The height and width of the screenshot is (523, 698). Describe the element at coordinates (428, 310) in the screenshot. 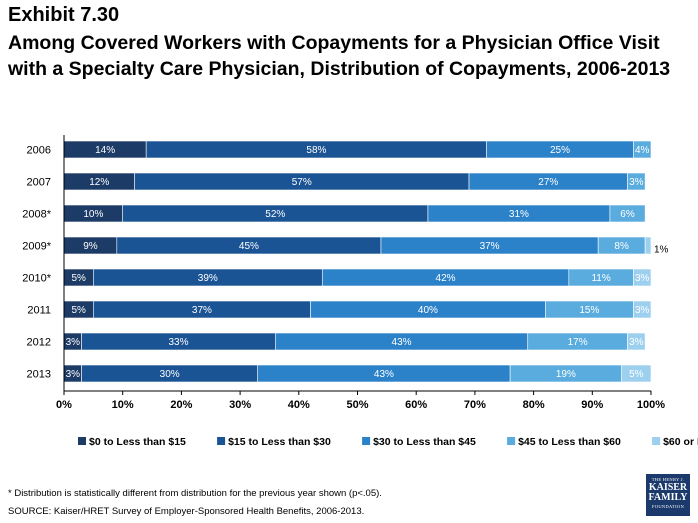

I see `data-label: 40%` at that location.